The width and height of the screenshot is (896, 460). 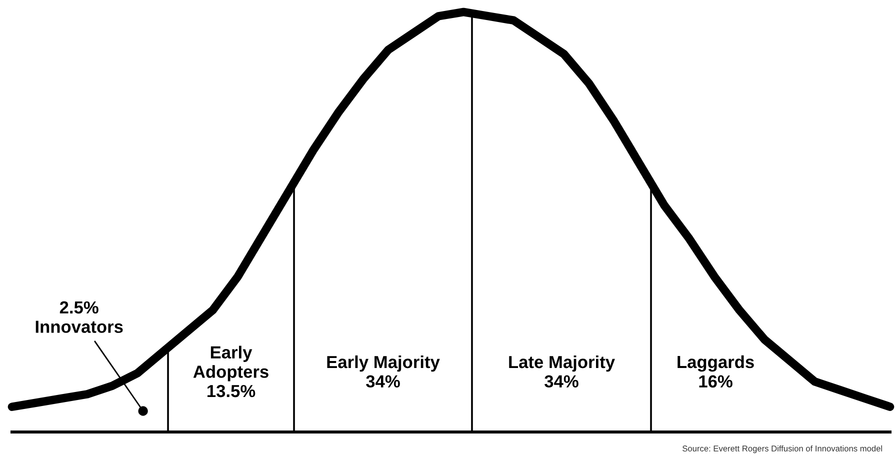 I want to click on annotation: Early Adopters 13.5%, so click(x=230, y=372).